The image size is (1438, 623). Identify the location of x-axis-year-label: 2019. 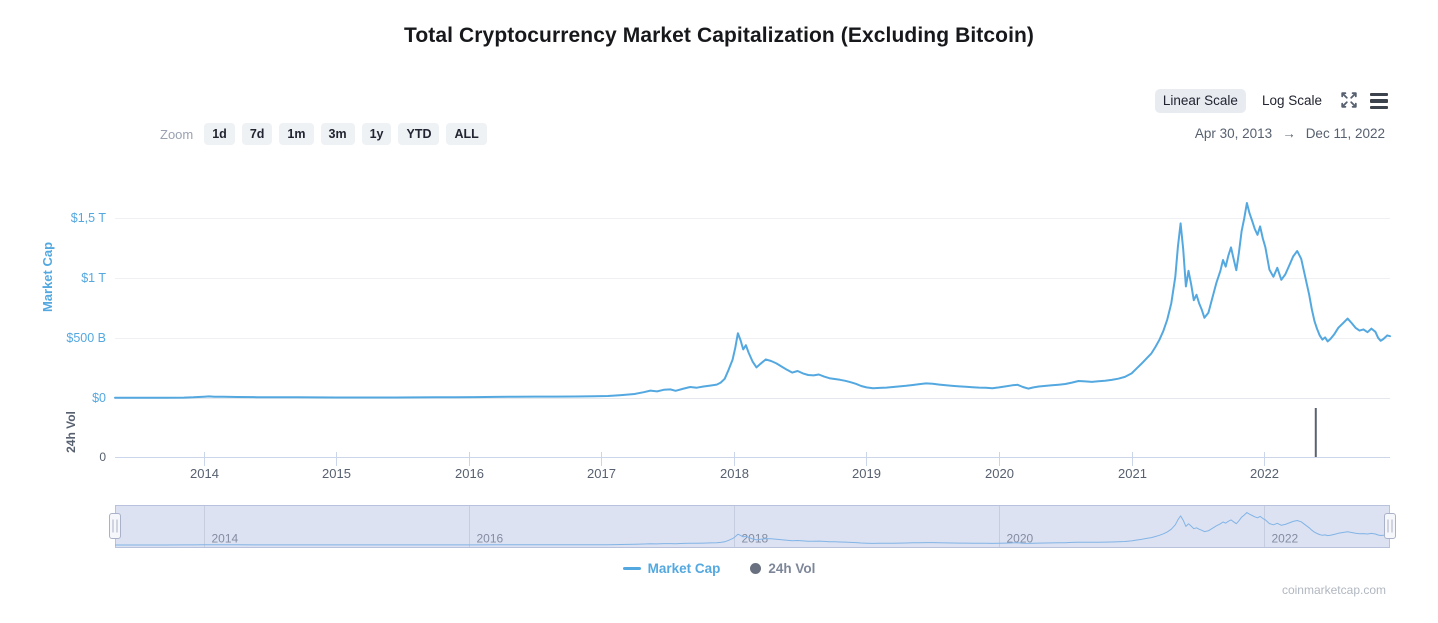
(866, 473).